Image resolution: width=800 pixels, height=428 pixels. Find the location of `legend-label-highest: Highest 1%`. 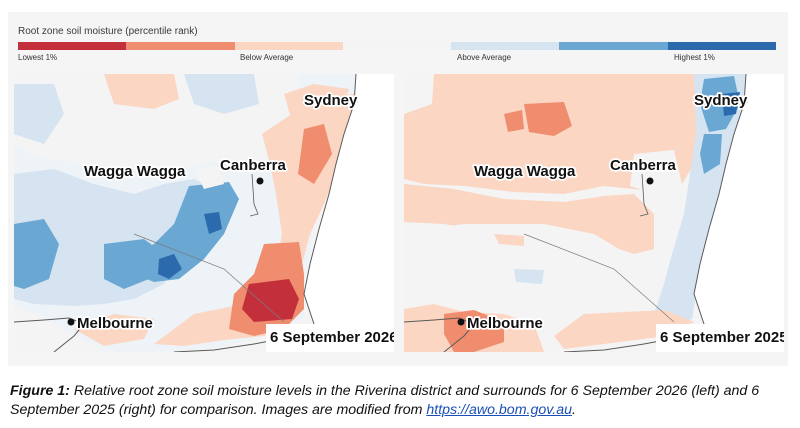

legend-label-highest: Highest 1% is located at coordinates (694, 57).